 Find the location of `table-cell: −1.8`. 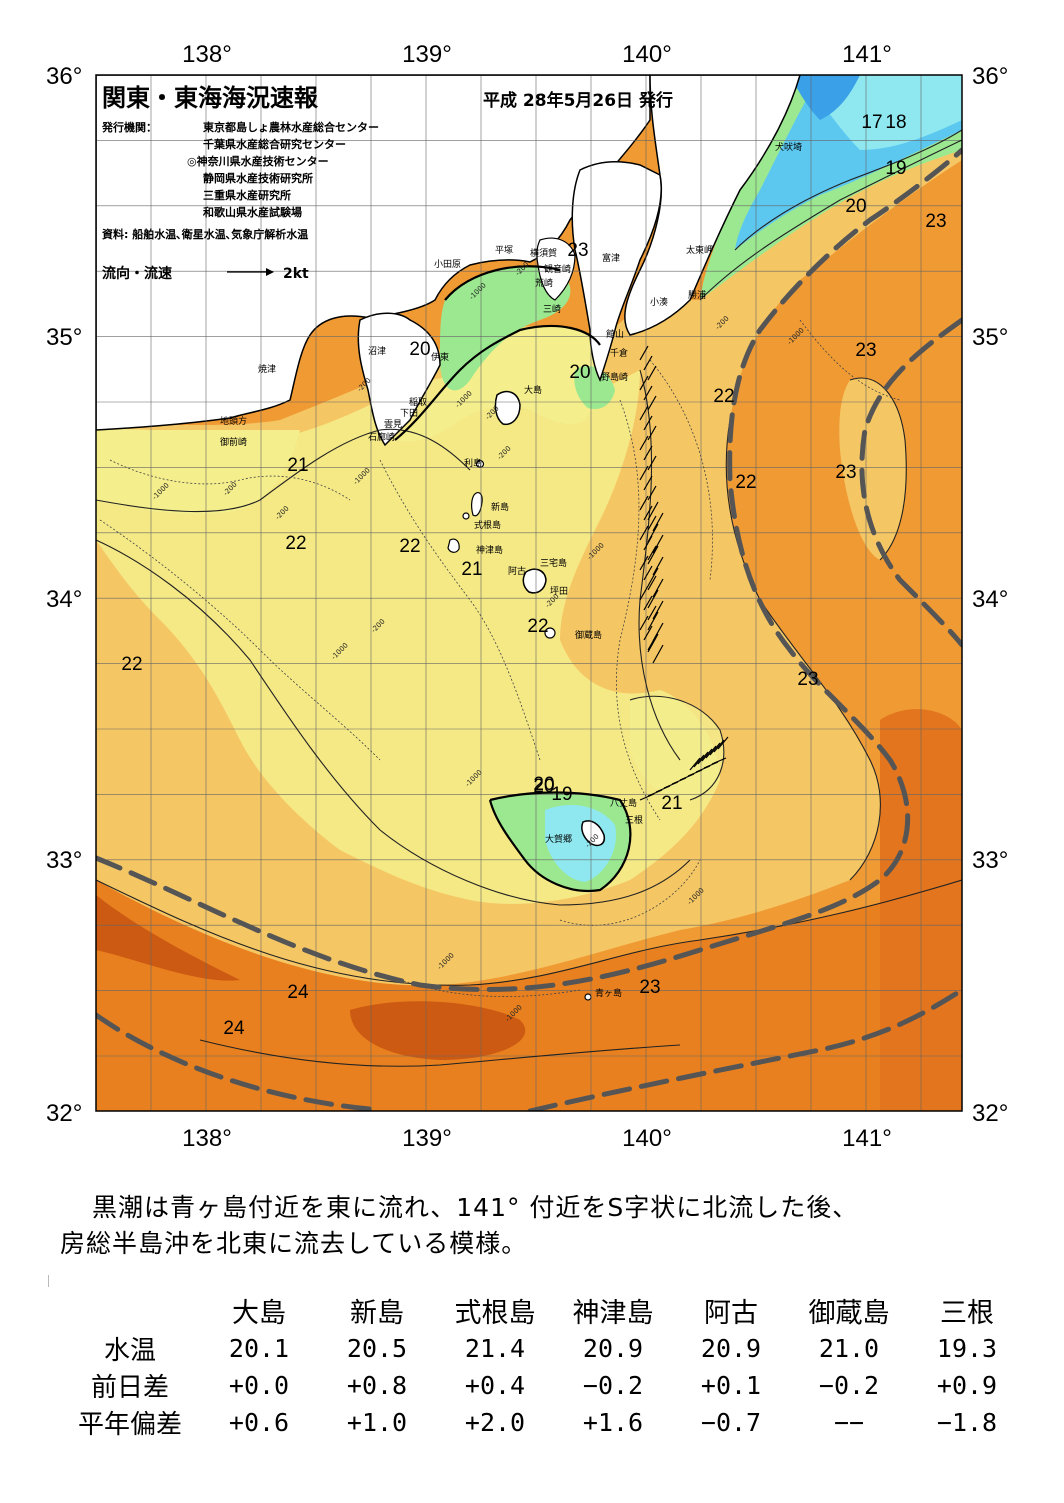

table-cell: −1.8 is located at coordinates (967, 1422).